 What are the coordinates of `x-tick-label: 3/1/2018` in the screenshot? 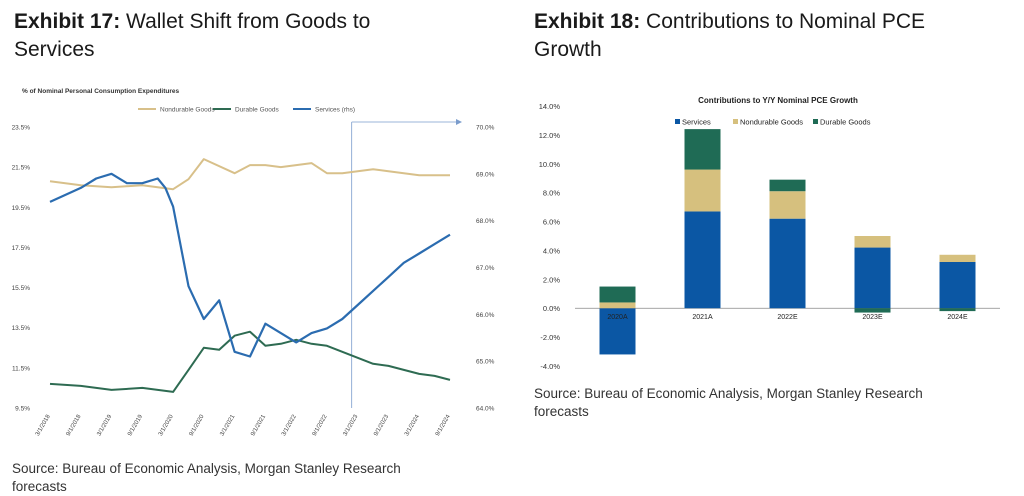 It's located at (43, 425).